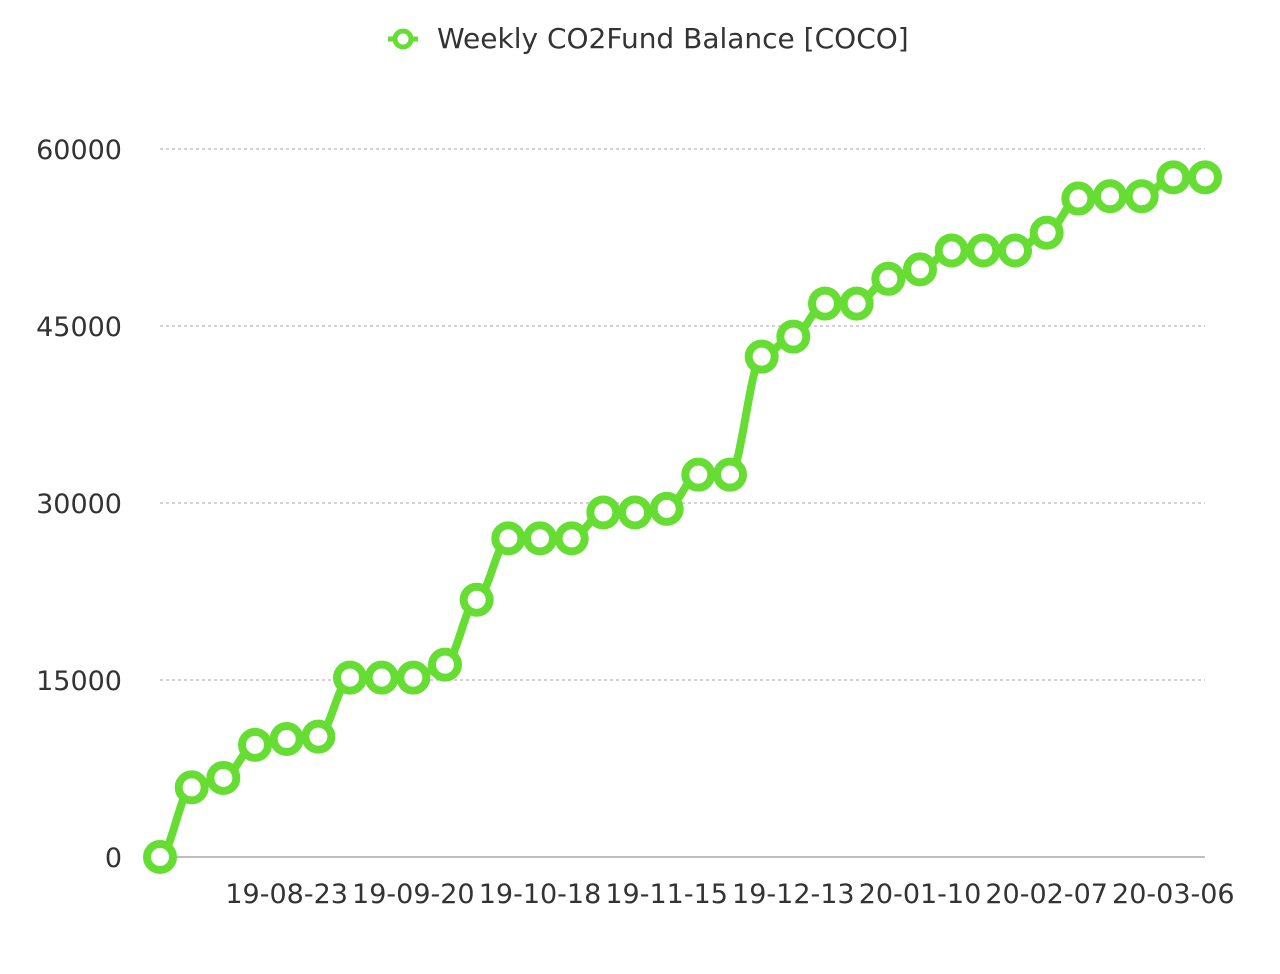 Image resolution: width=1280 pixels, height=974 pixels. What do you see at coordinates (1046, 894) in the screenshot?
I see `x-tick-label: 20-02-07` at bounding box center [1046, 894].